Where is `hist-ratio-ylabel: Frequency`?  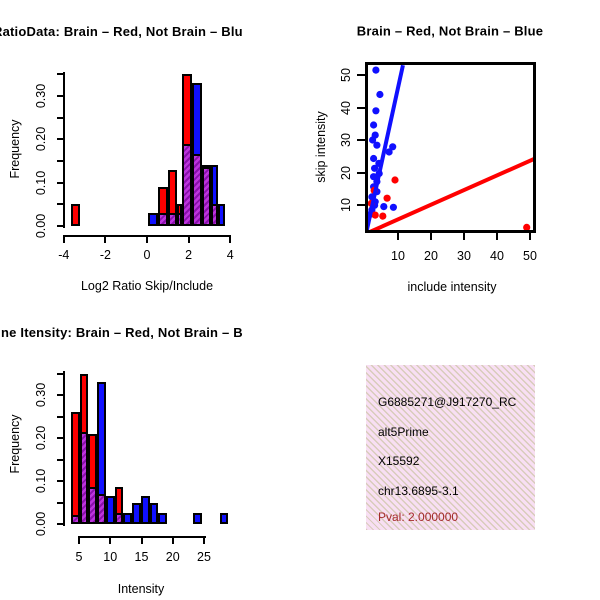 hist-ratio-ylabel: Frequency is located at coordinates (15, 149).